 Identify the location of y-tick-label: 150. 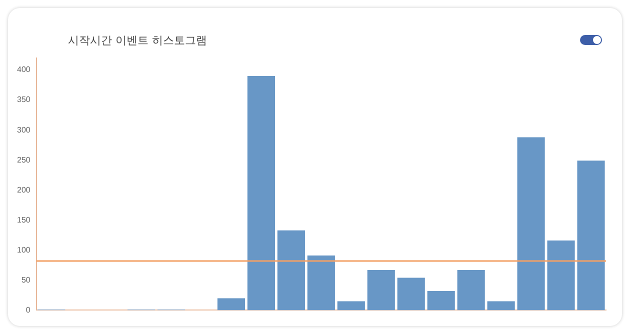
(23, 219).